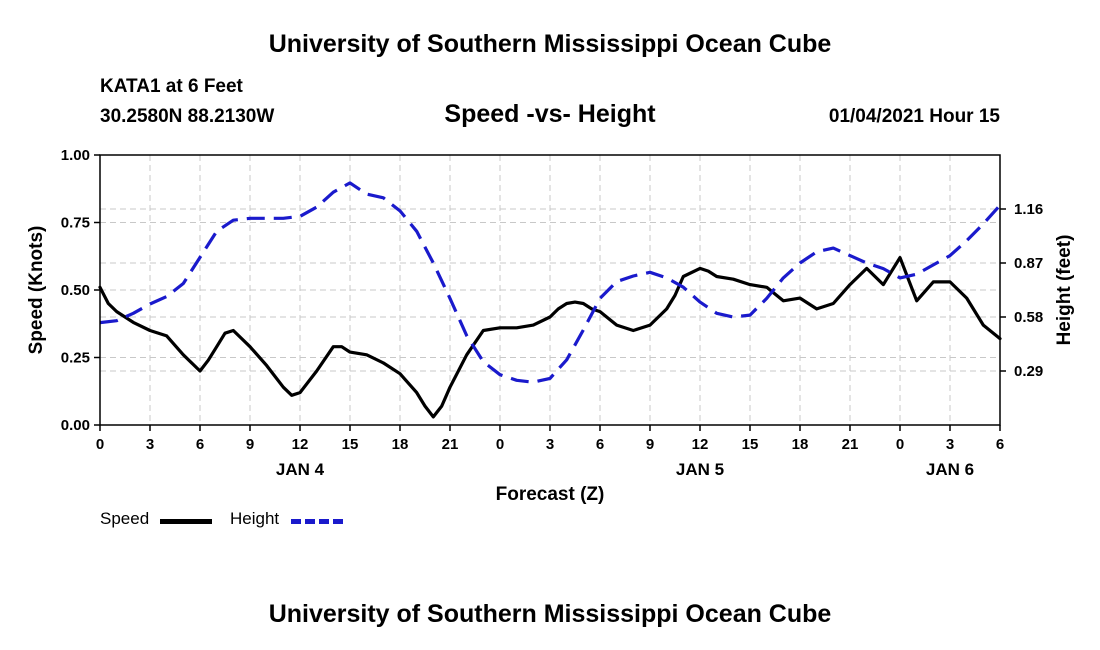 This screenshot has width=1100, height=650. What do you see at coordinates (1028, 263) in the screenshot?
I see `y-right-tick-label: 0.87` at bounding box center [1028, 263].